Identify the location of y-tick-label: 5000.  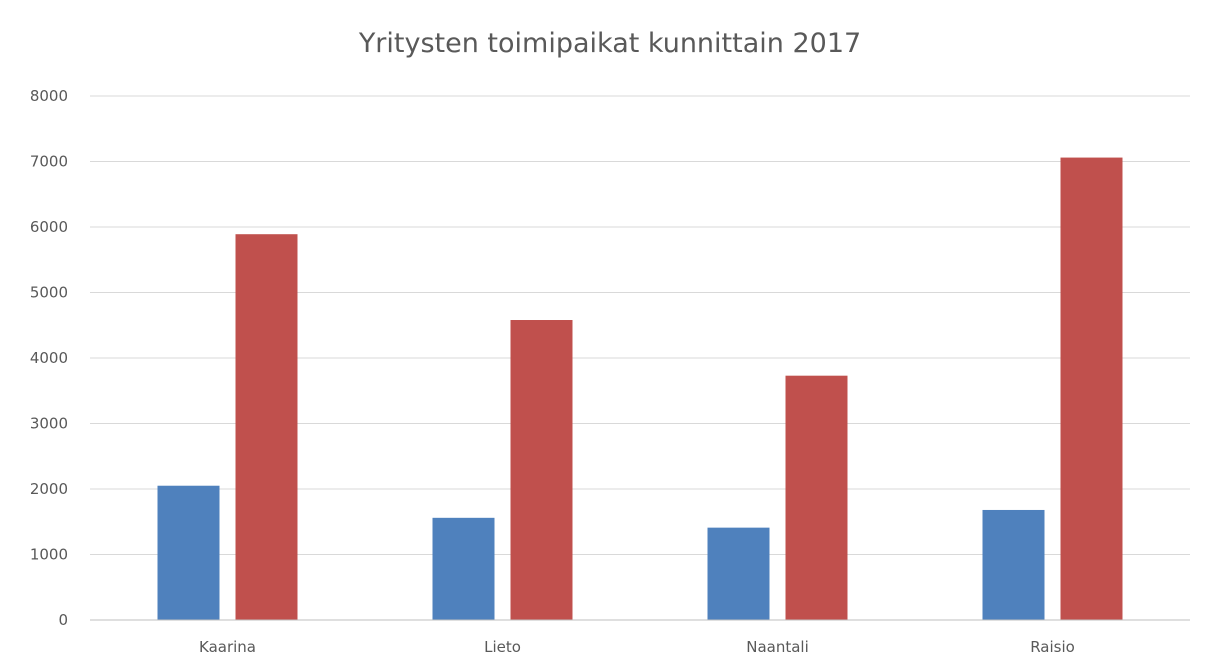
(49, 293).